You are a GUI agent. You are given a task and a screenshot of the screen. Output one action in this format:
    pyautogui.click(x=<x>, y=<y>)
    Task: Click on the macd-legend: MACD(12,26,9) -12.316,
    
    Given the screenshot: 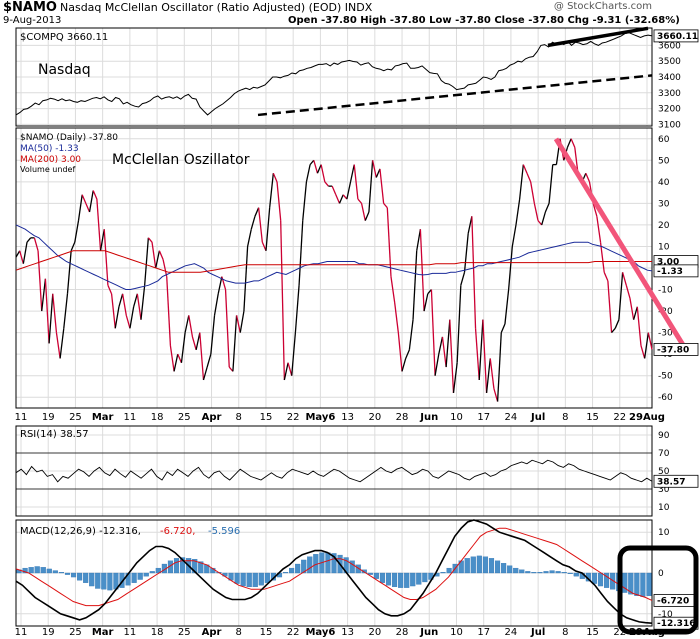 What is the action you would take?
    pyautogui.click(x=80, y=531)
    